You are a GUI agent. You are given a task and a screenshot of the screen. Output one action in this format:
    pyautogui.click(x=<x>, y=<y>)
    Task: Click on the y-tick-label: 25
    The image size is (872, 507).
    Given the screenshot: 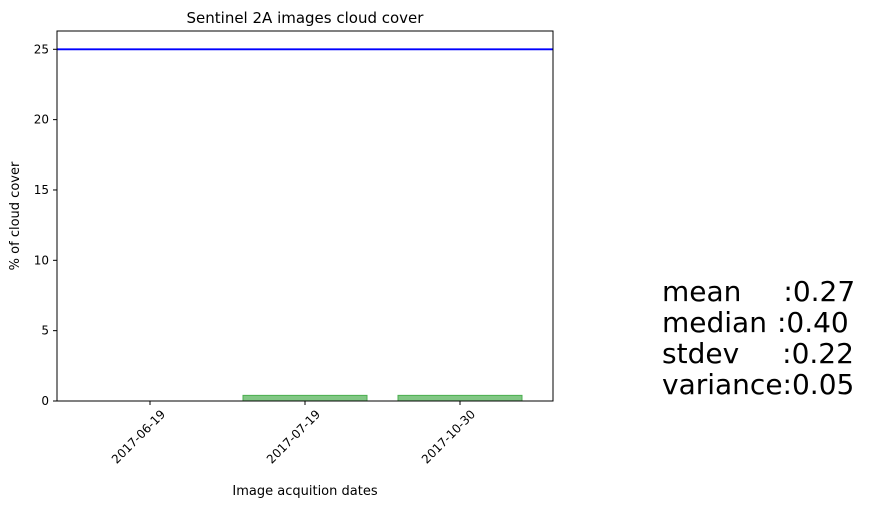 What is the action you would take?
    pyautogui.click(x=41, y=49)
    